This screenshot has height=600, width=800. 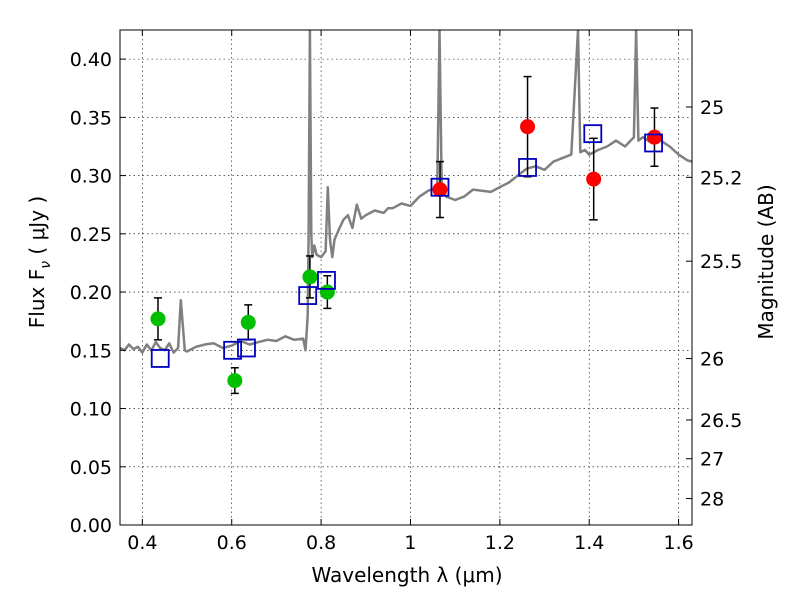 I want to click on y-axis-title: Flux Fν ( μJy ), so click(x=39, y=262).